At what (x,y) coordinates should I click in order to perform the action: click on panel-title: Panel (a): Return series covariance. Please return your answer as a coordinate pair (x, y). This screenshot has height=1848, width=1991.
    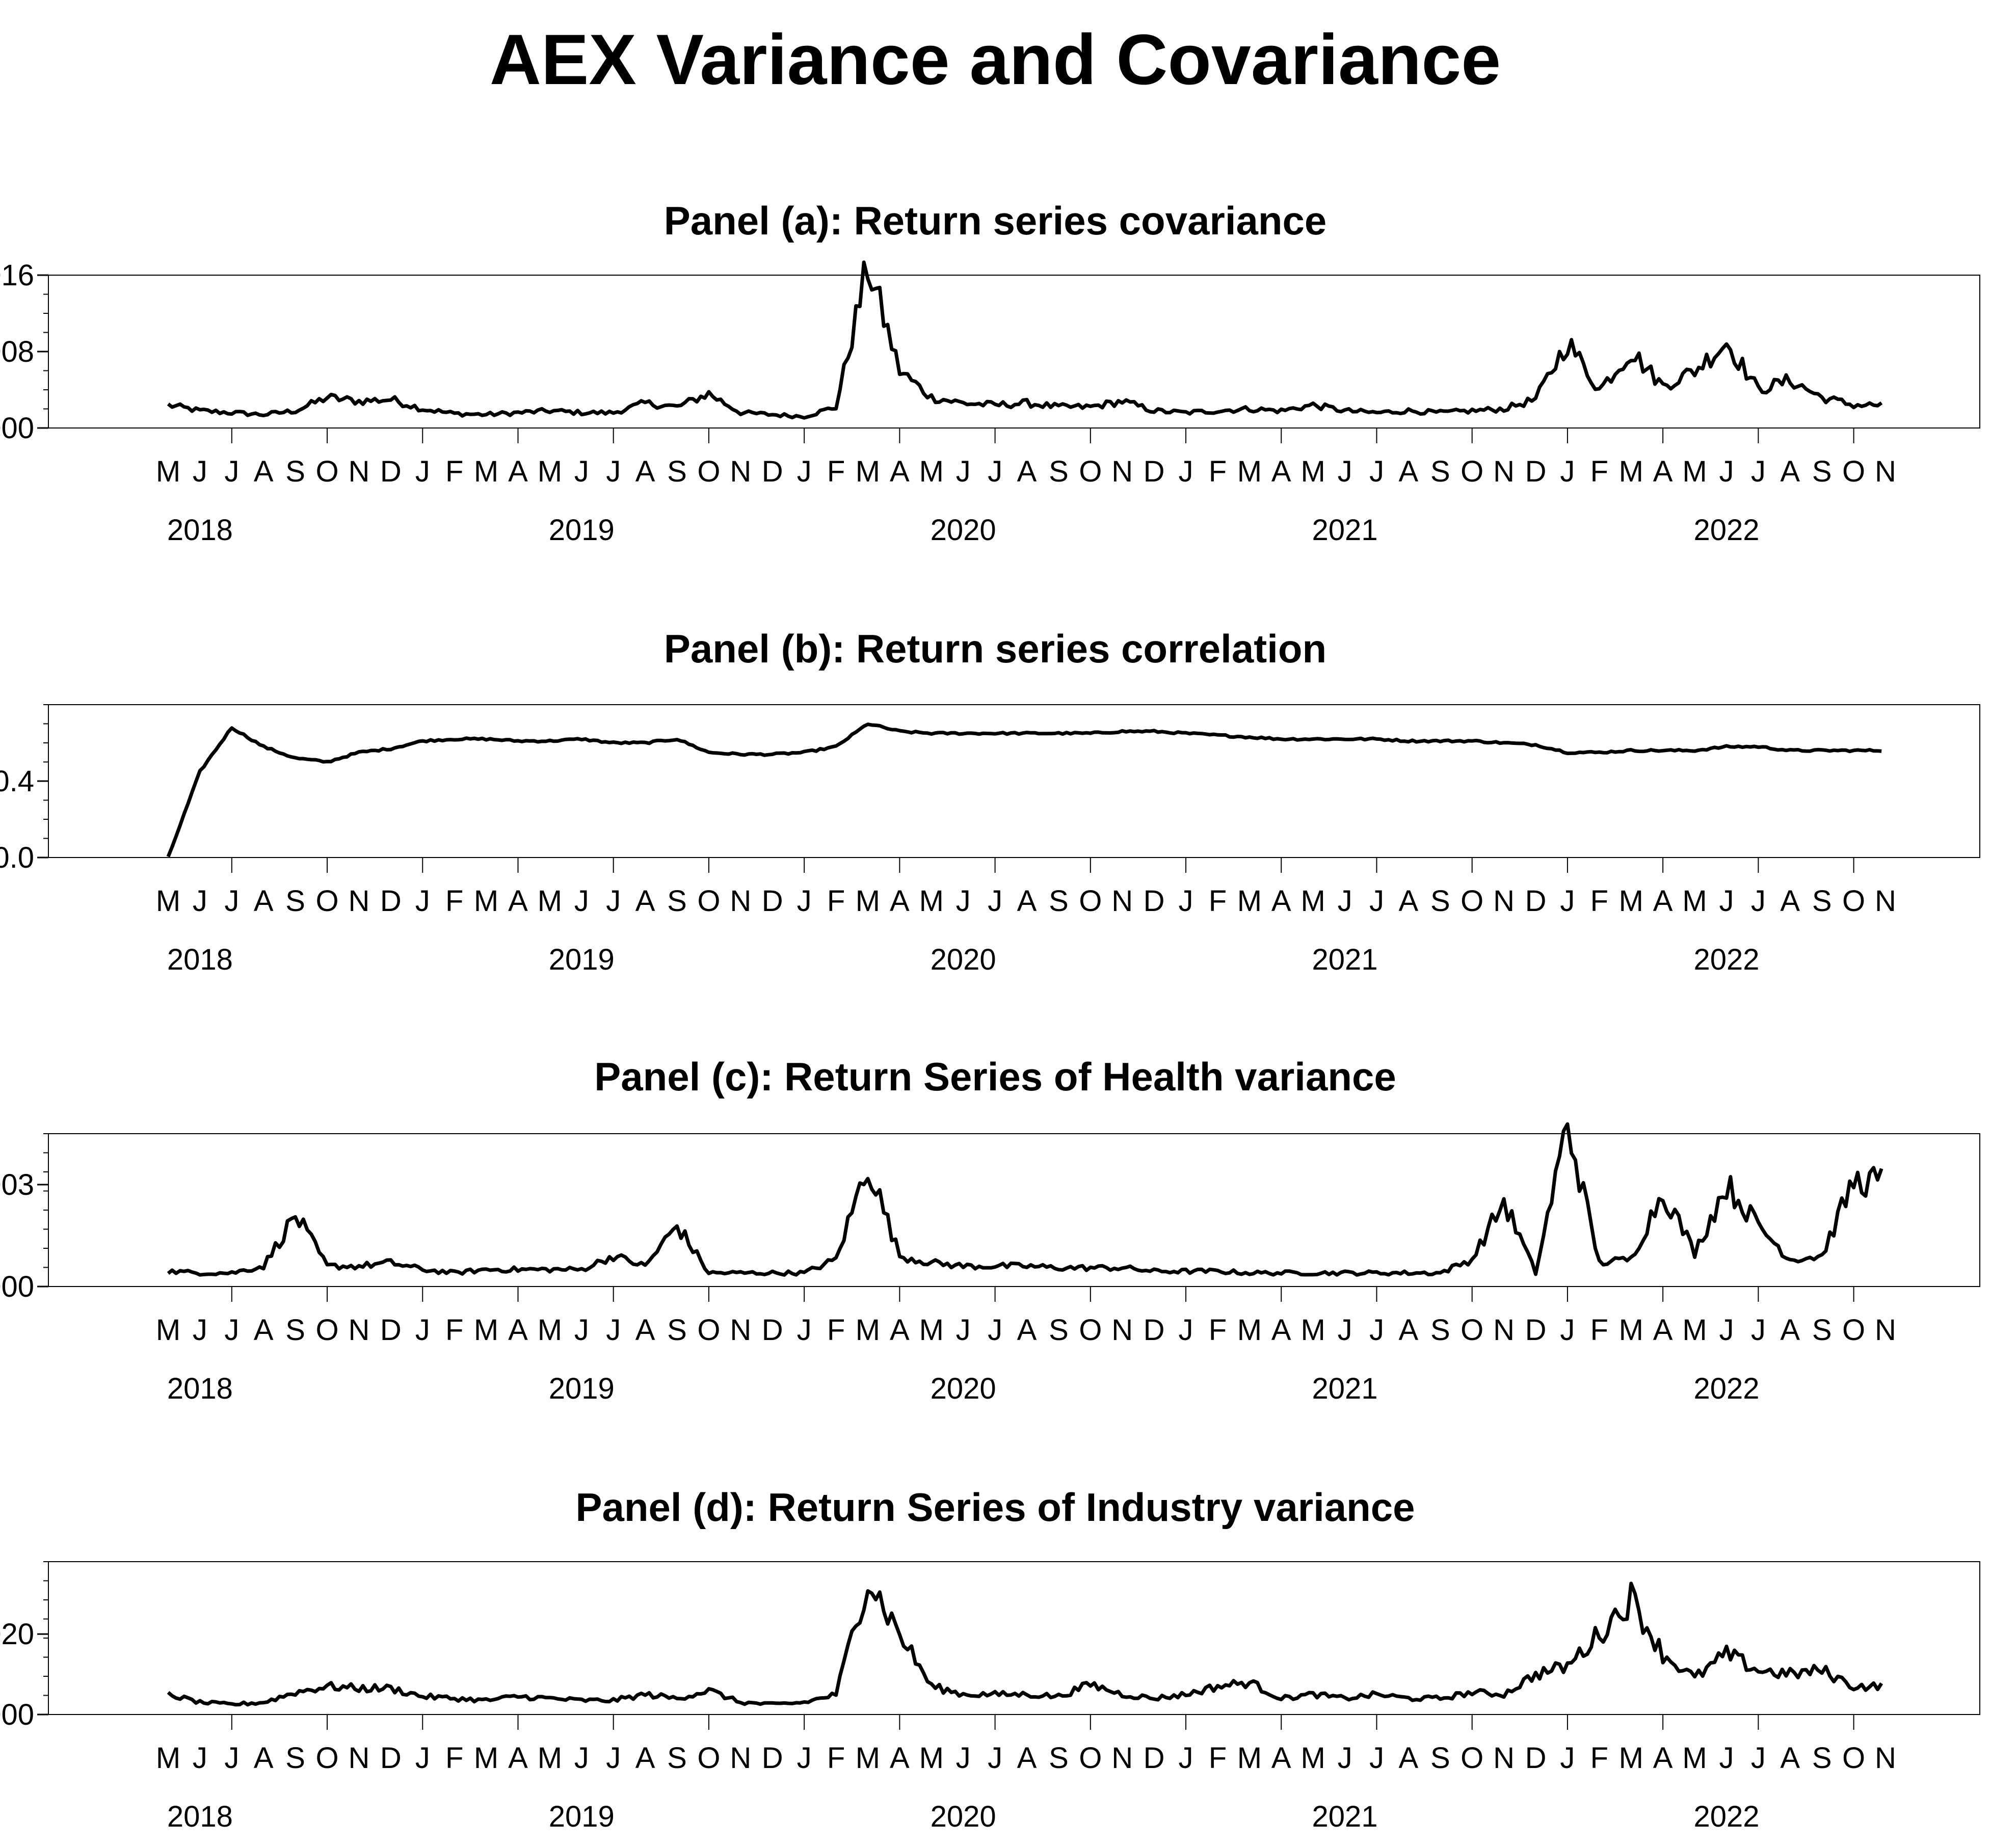
    Looking at the image, I should click on (996, 220).